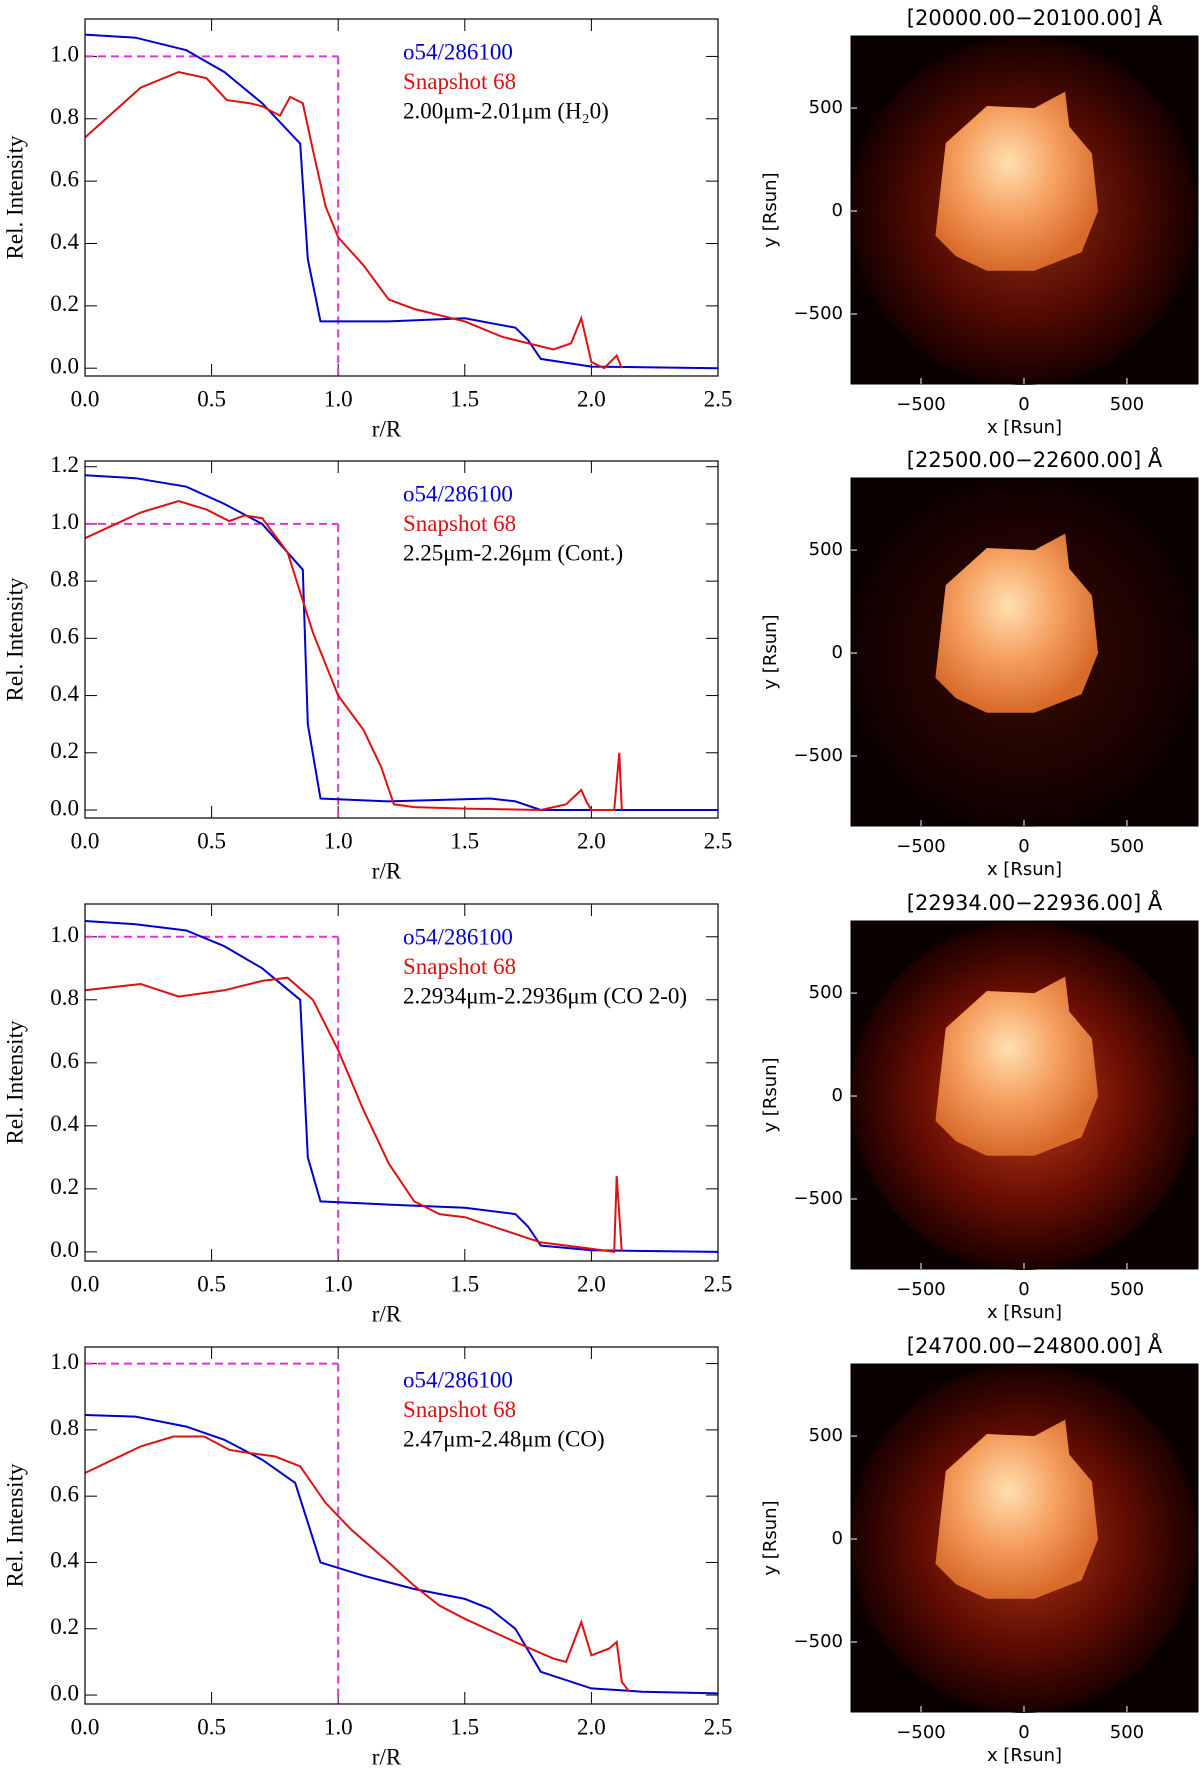  What do you see at coordinates (1035, 459) in the screenshot?
I see `image-title: [22500.00−22600.00] Å` at bounding box center [1035, 459].